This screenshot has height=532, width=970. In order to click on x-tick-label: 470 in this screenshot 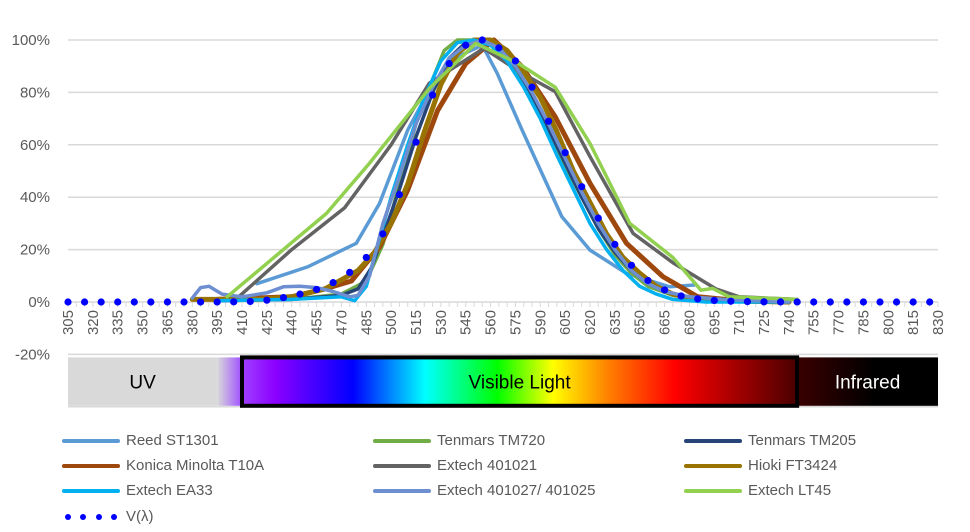, I will do `click(341, 322)`.